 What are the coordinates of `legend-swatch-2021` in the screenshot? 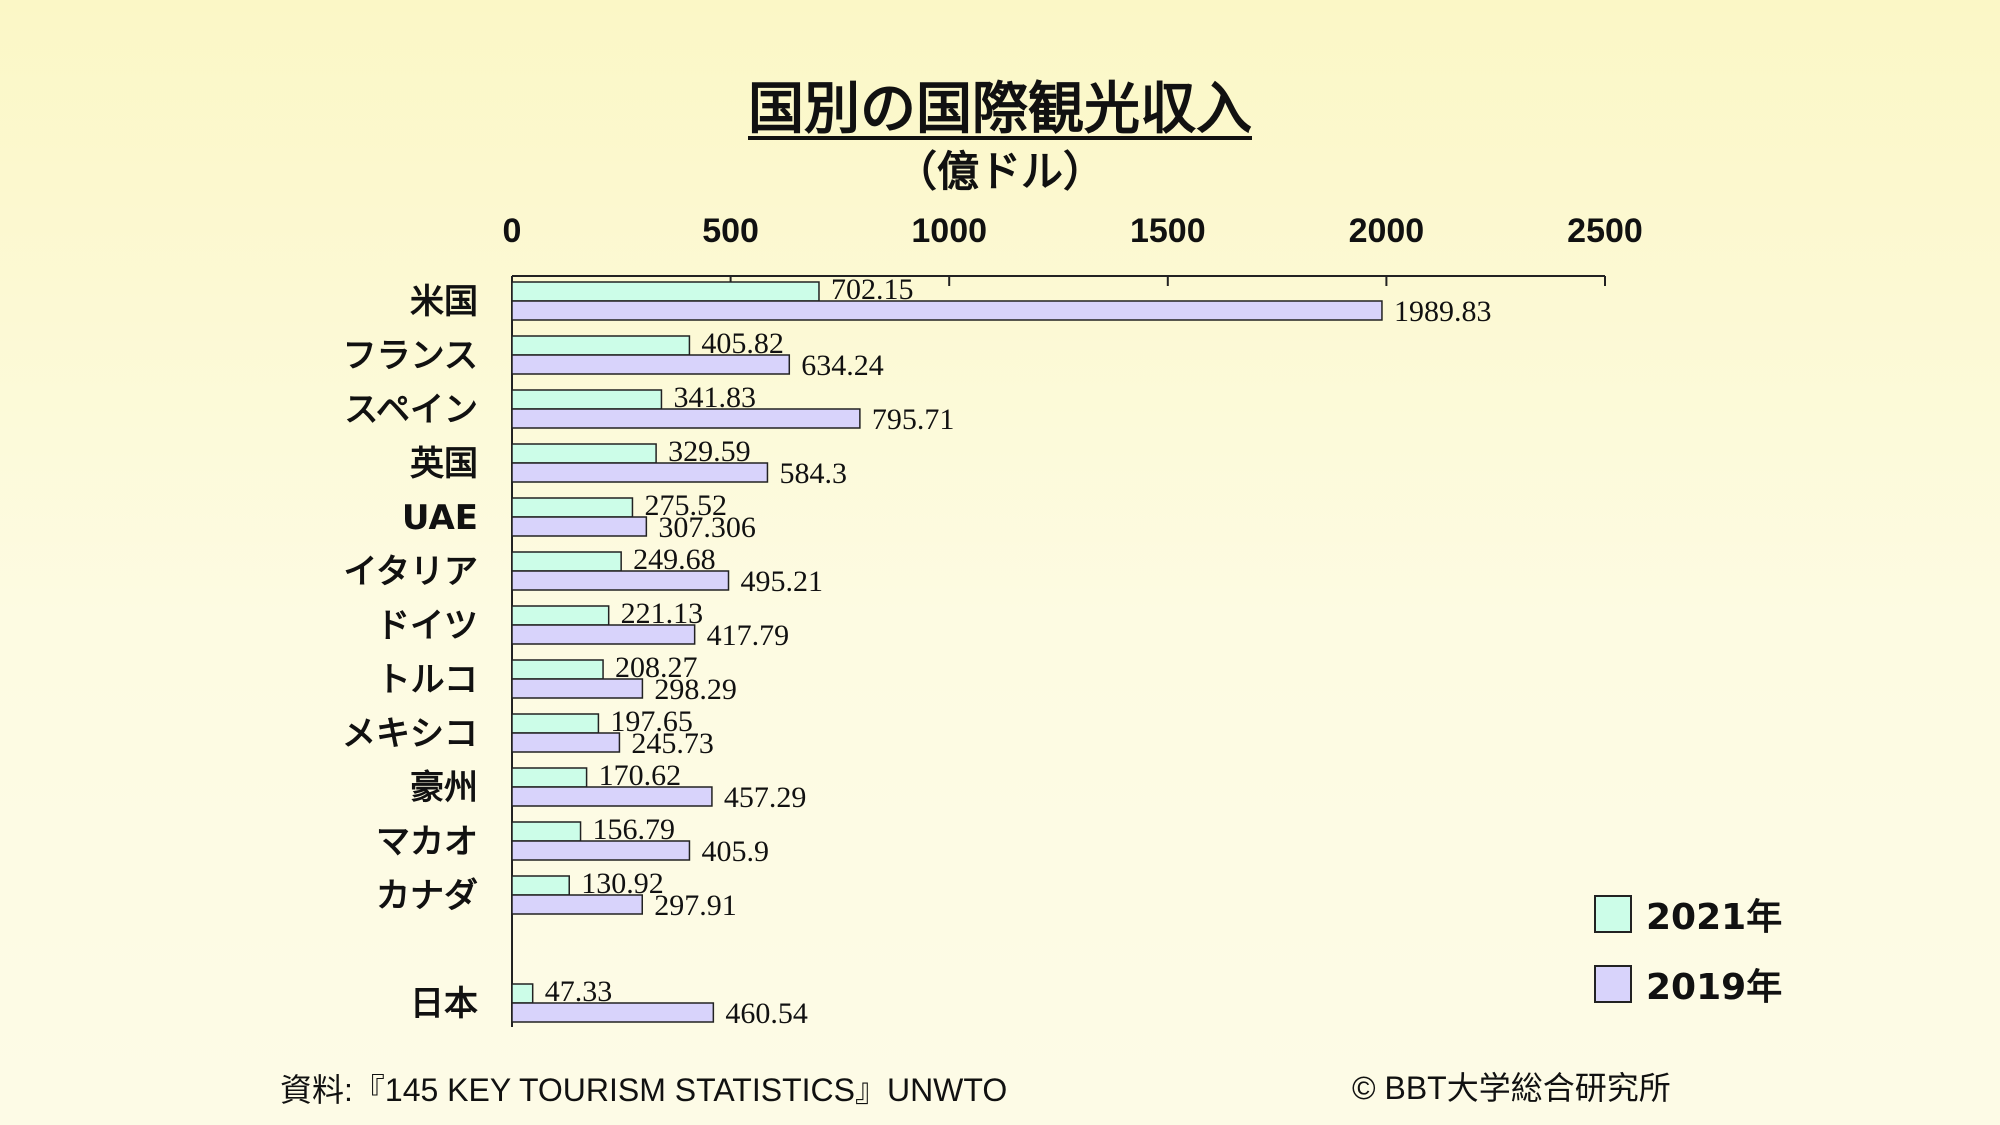 It's located at (1613, 914).